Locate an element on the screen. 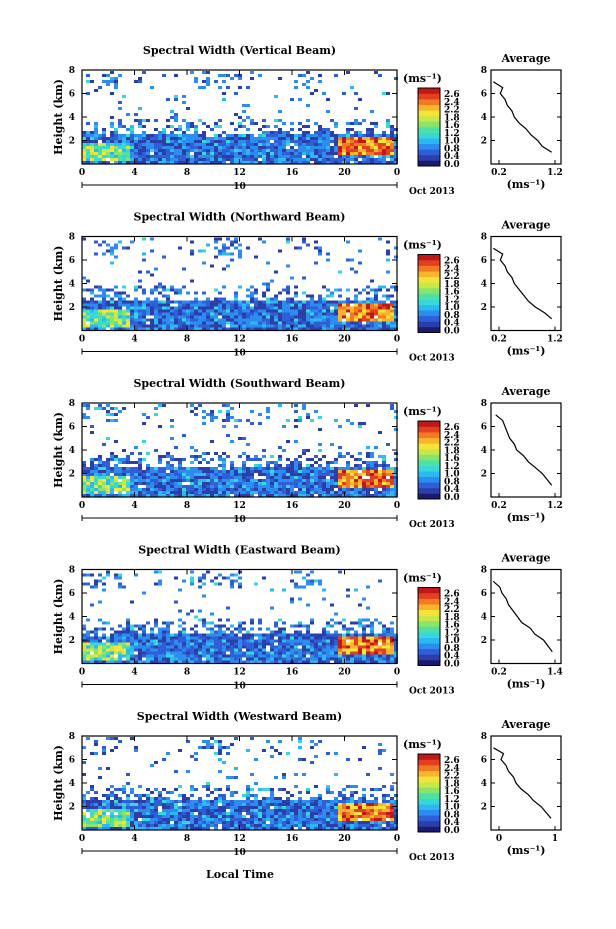 The image size is (616, 929). x-tick-label: 12 is located at coordinates (239, 839).